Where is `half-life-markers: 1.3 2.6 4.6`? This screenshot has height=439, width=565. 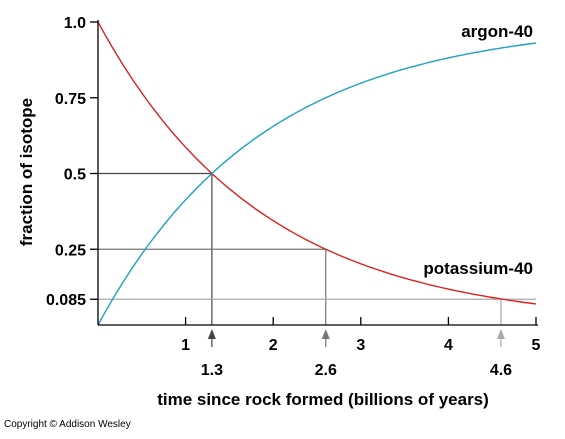
half-life-markers: 1.3 2.6 4.6 is located at coordinates (356, 354).